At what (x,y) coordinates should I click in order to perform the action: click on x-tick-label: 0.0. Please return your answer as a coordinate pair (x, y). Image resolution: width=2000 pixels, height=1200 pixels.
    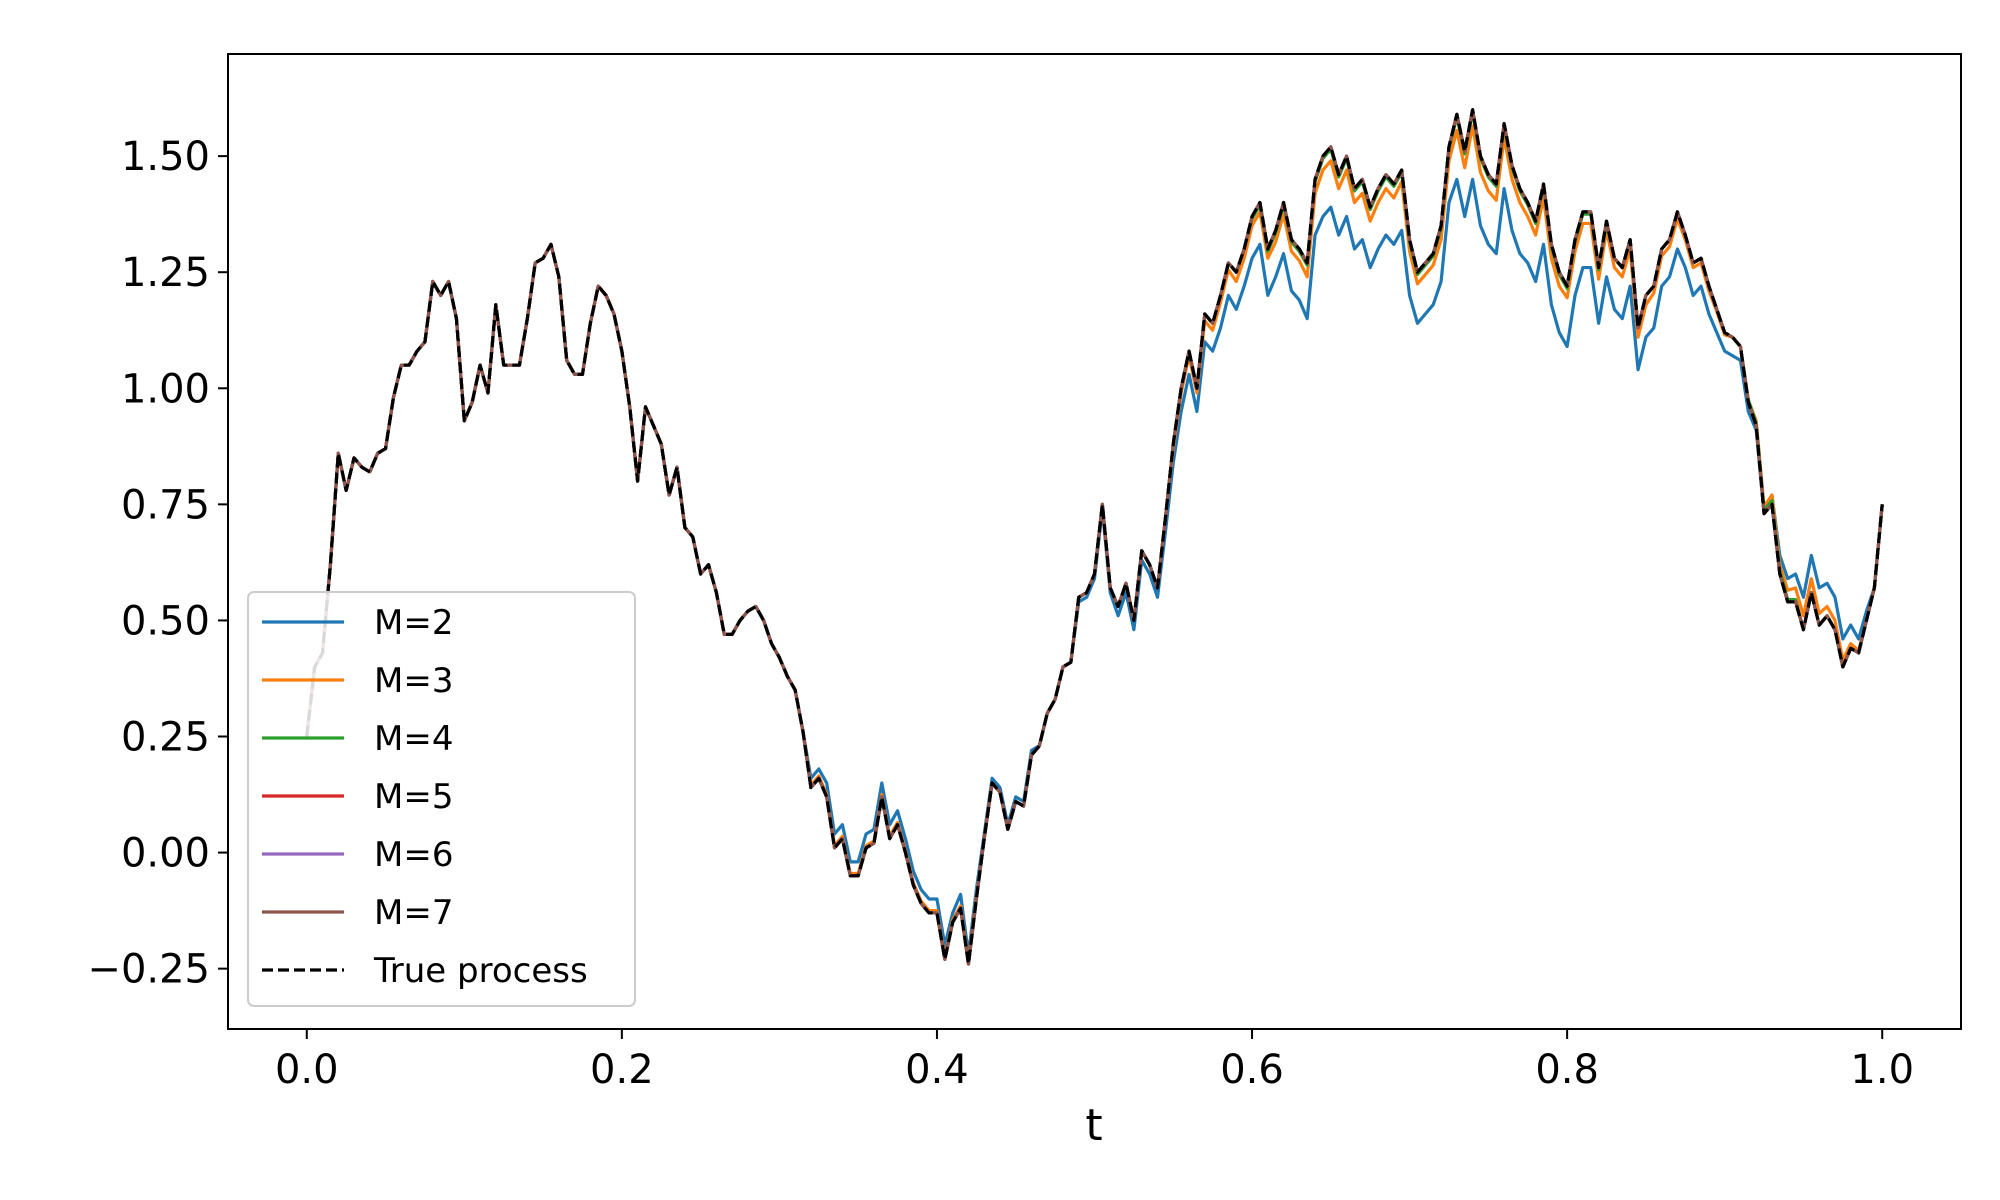
    Looking at the image, I should click on (307, 1070).